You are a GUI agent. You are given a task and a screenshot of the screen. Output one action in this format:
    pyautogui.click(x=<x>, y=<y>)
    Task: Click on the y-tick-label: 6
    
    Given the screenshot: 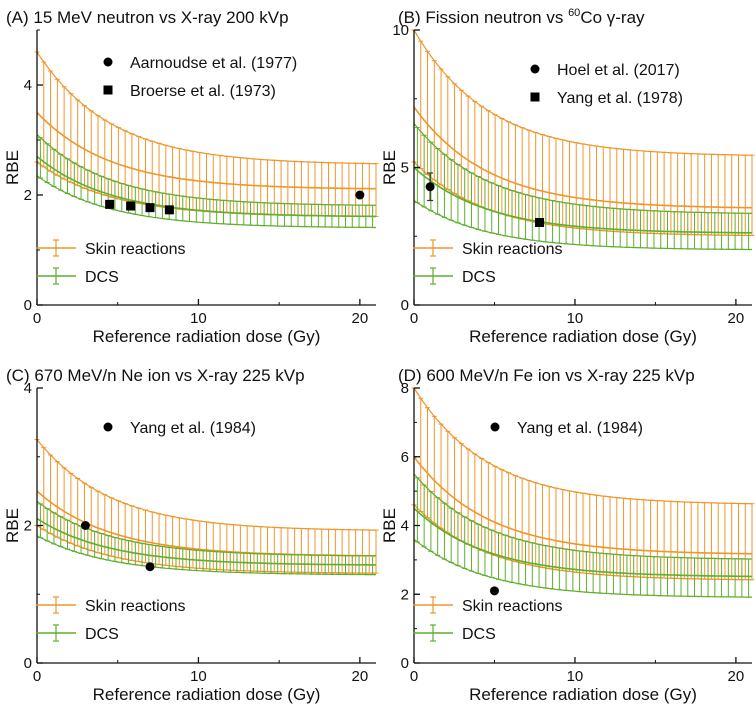 What is the action you would take?
    pyautogui.click(x=405, y=457)
    